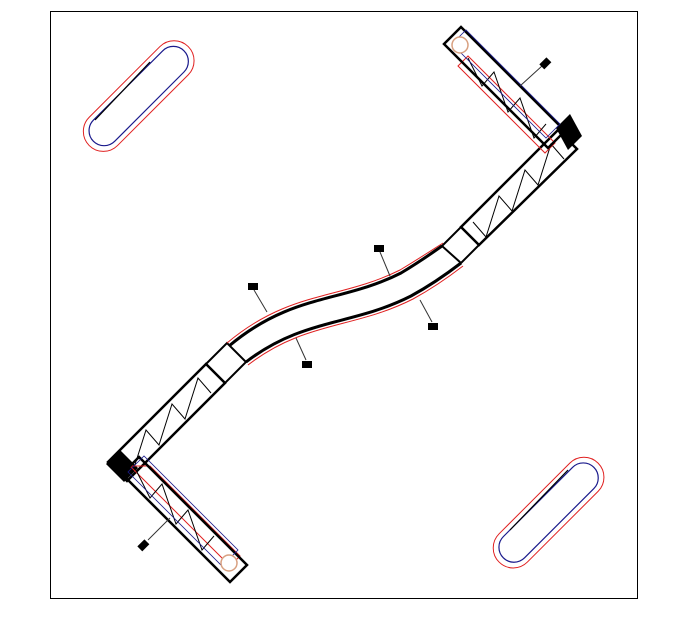 The image size is (694, 617). I want to click on curved-center-section, so click(353, 296).